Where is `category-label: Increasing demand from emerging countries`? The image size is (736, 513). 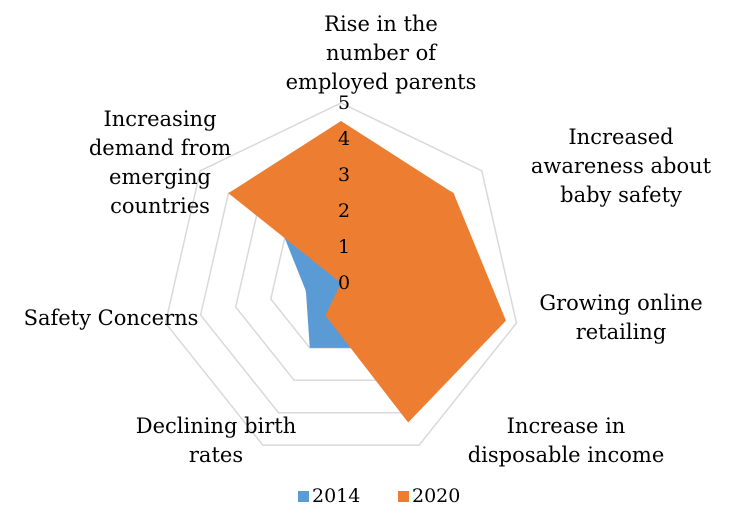
category-label: Increasing demand from emerging countries is located at coordinates (160, 162).